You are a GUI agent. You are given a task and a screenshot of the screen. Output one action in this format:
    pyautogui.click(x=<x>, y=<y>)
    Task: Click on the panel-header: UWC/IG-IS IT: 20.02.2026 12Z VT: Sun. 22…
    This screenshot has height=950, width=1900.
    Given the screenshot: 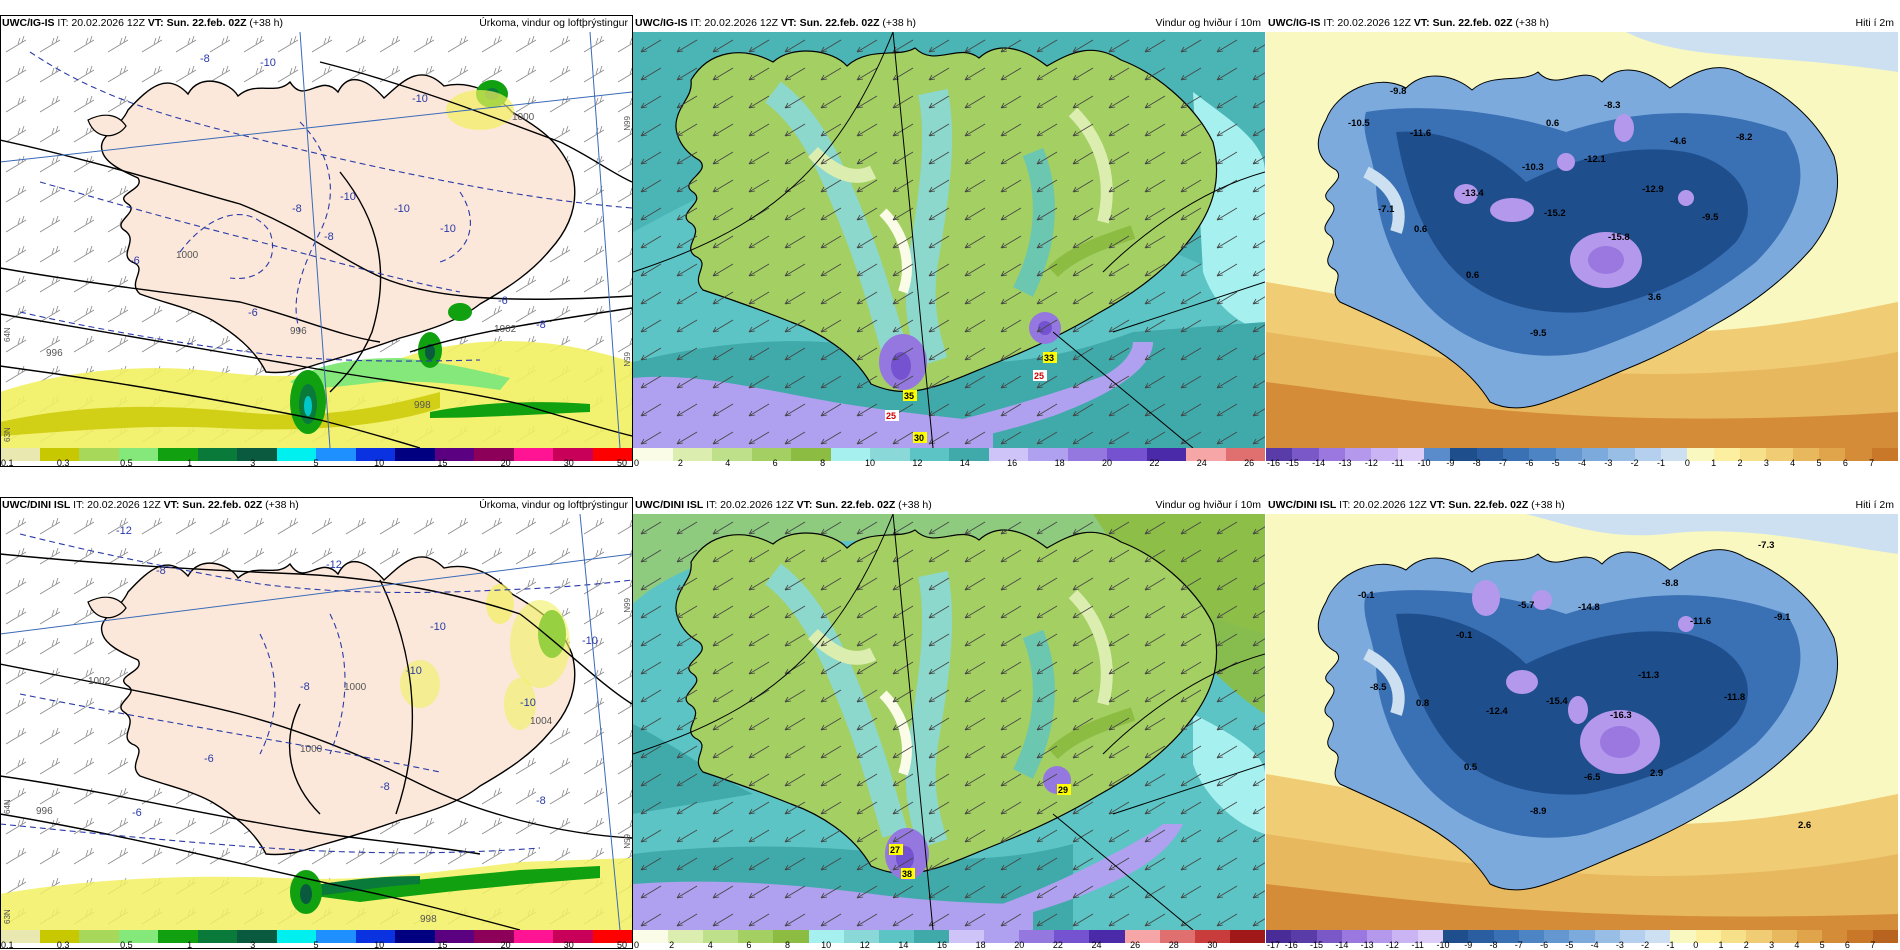 What is the action you would take?
    pyautogui.click(x=949, y=23)
    